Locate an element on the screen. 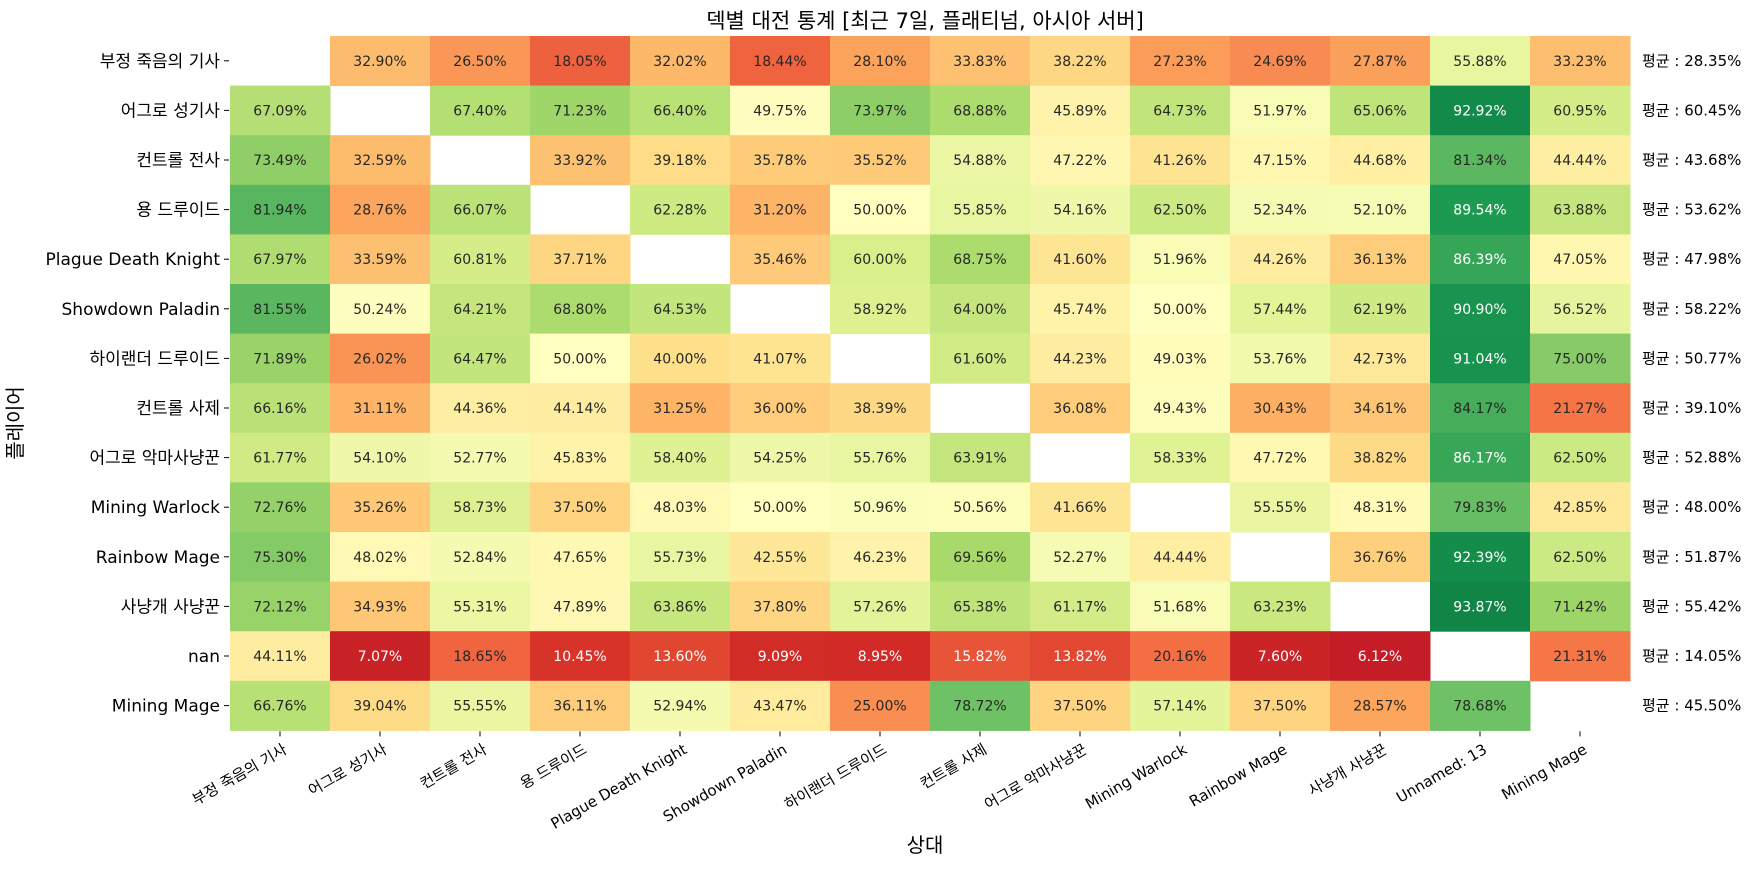 This screenshot has height=873, width=1746. cell-value-label: 50.00% is located at coordinates (779, 508).